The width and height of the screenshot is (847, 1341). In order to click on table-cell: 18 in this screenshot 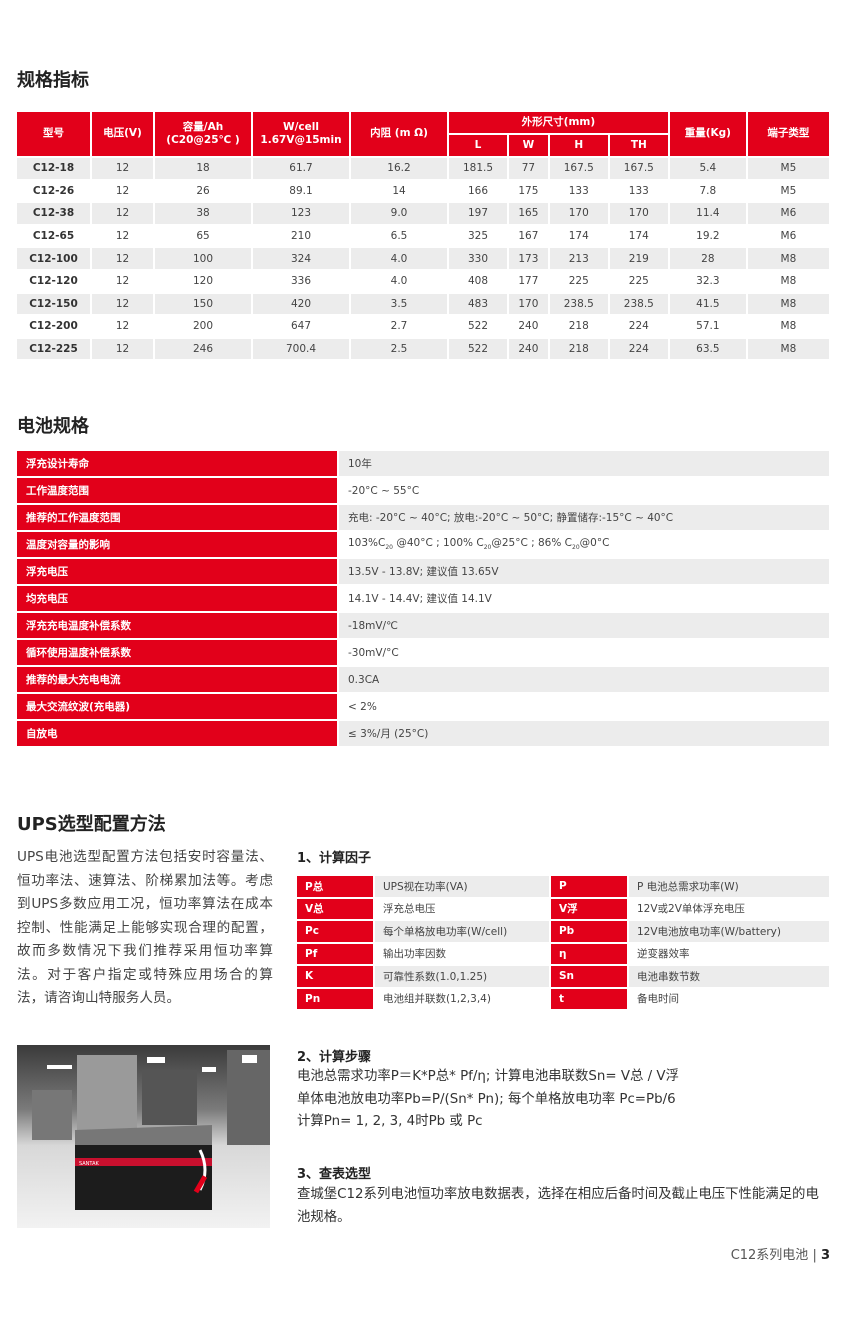, I will do `click(203, 168)`.